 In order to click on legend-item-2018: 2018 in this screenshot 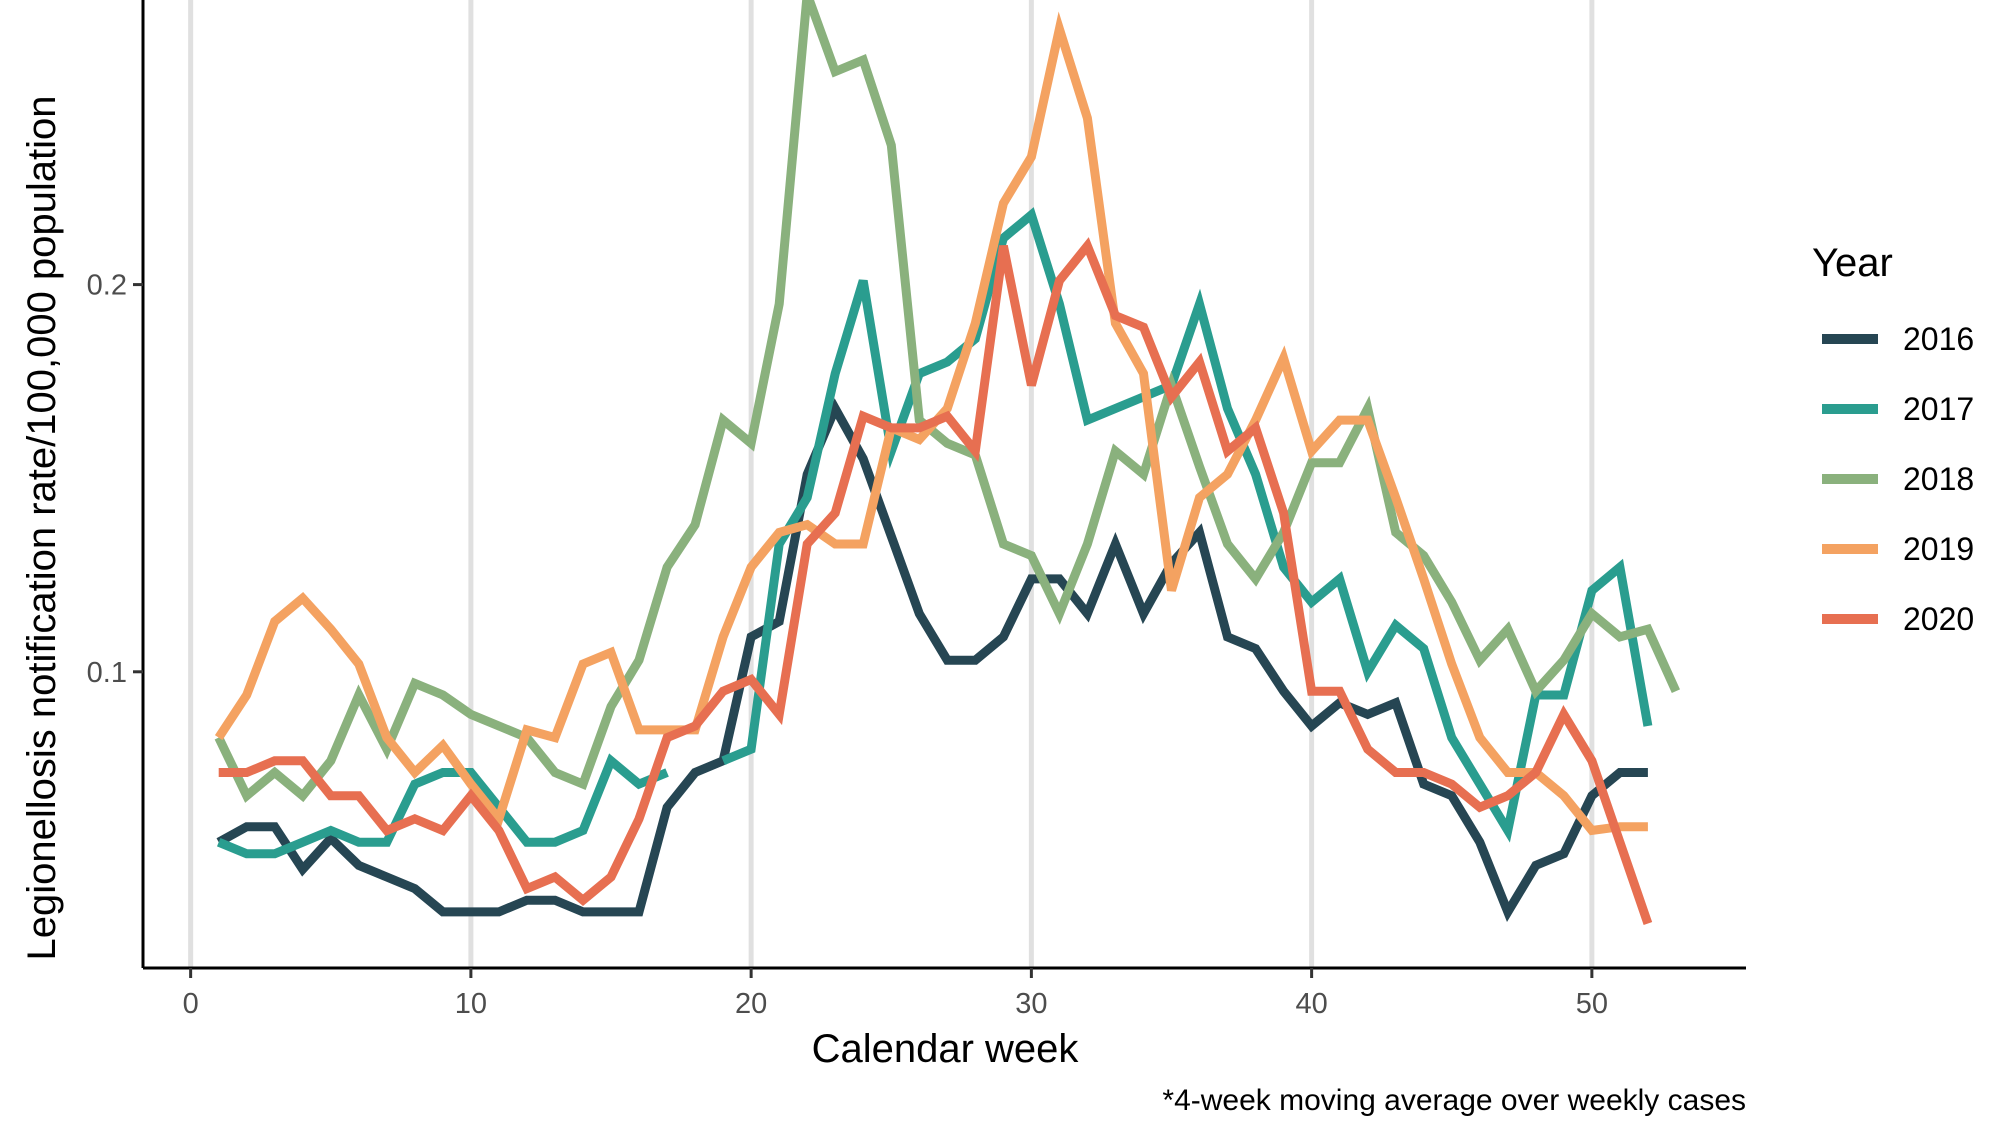, I will do `click(1898, 479)`.